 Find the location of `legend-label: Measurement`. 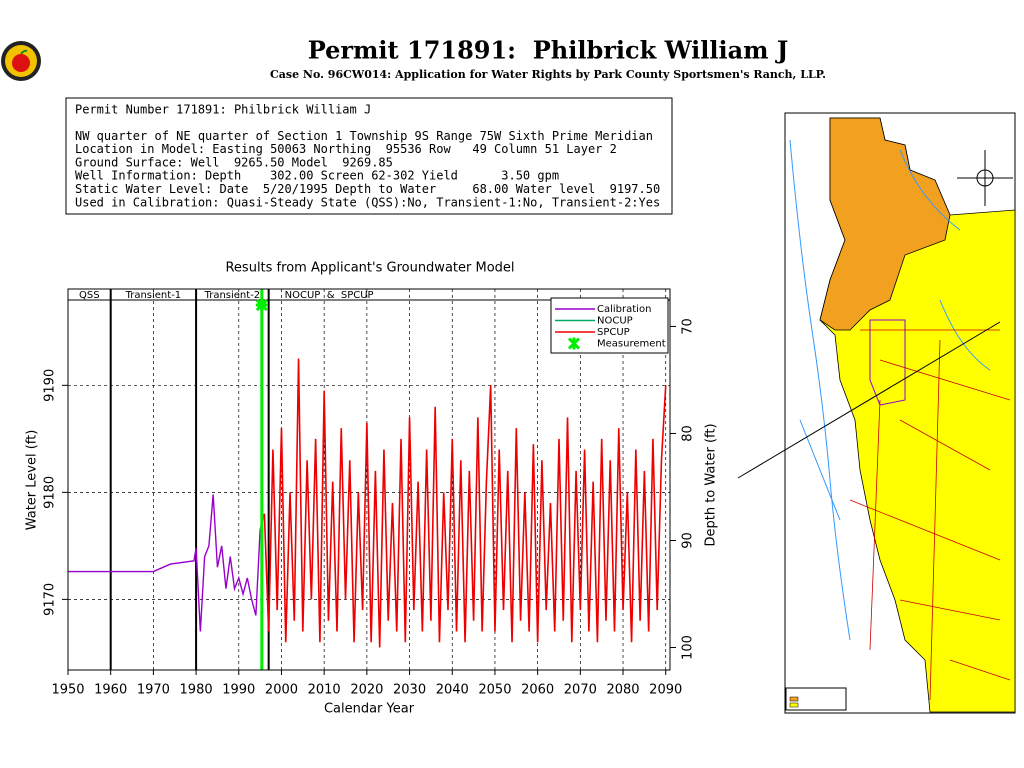

legend-label: Measurement is located at coordinates (631, 344).